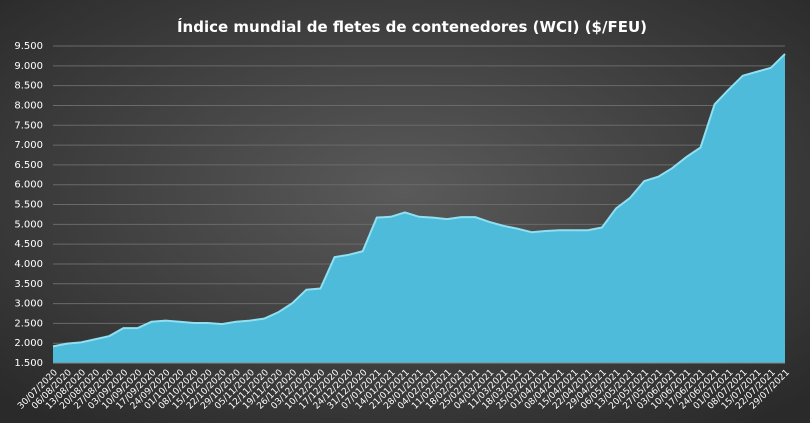 The image size is (810, 423). I want to click on y-tick-label: 7.500, so click(28, 125).